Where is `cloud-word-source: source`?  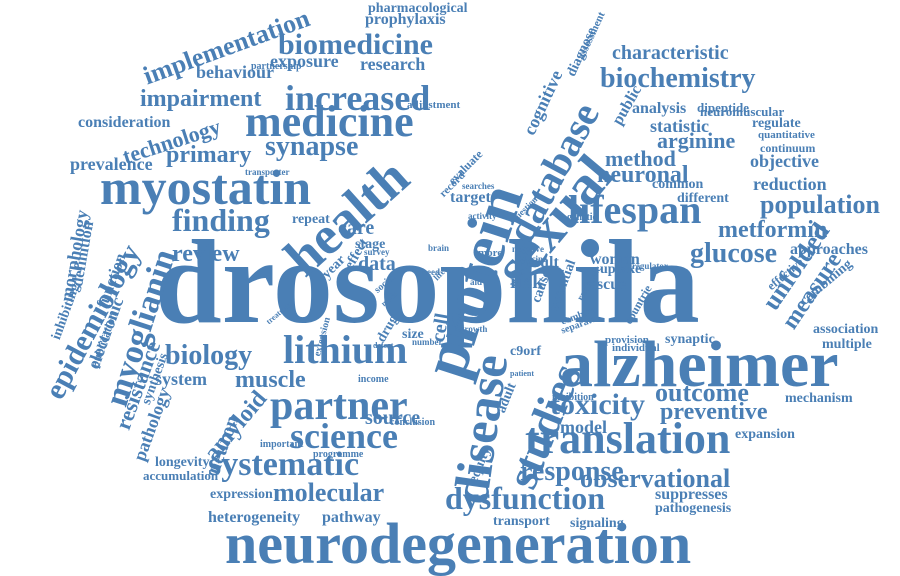 cloud-word-source: source is located at coordinates (393, 418).